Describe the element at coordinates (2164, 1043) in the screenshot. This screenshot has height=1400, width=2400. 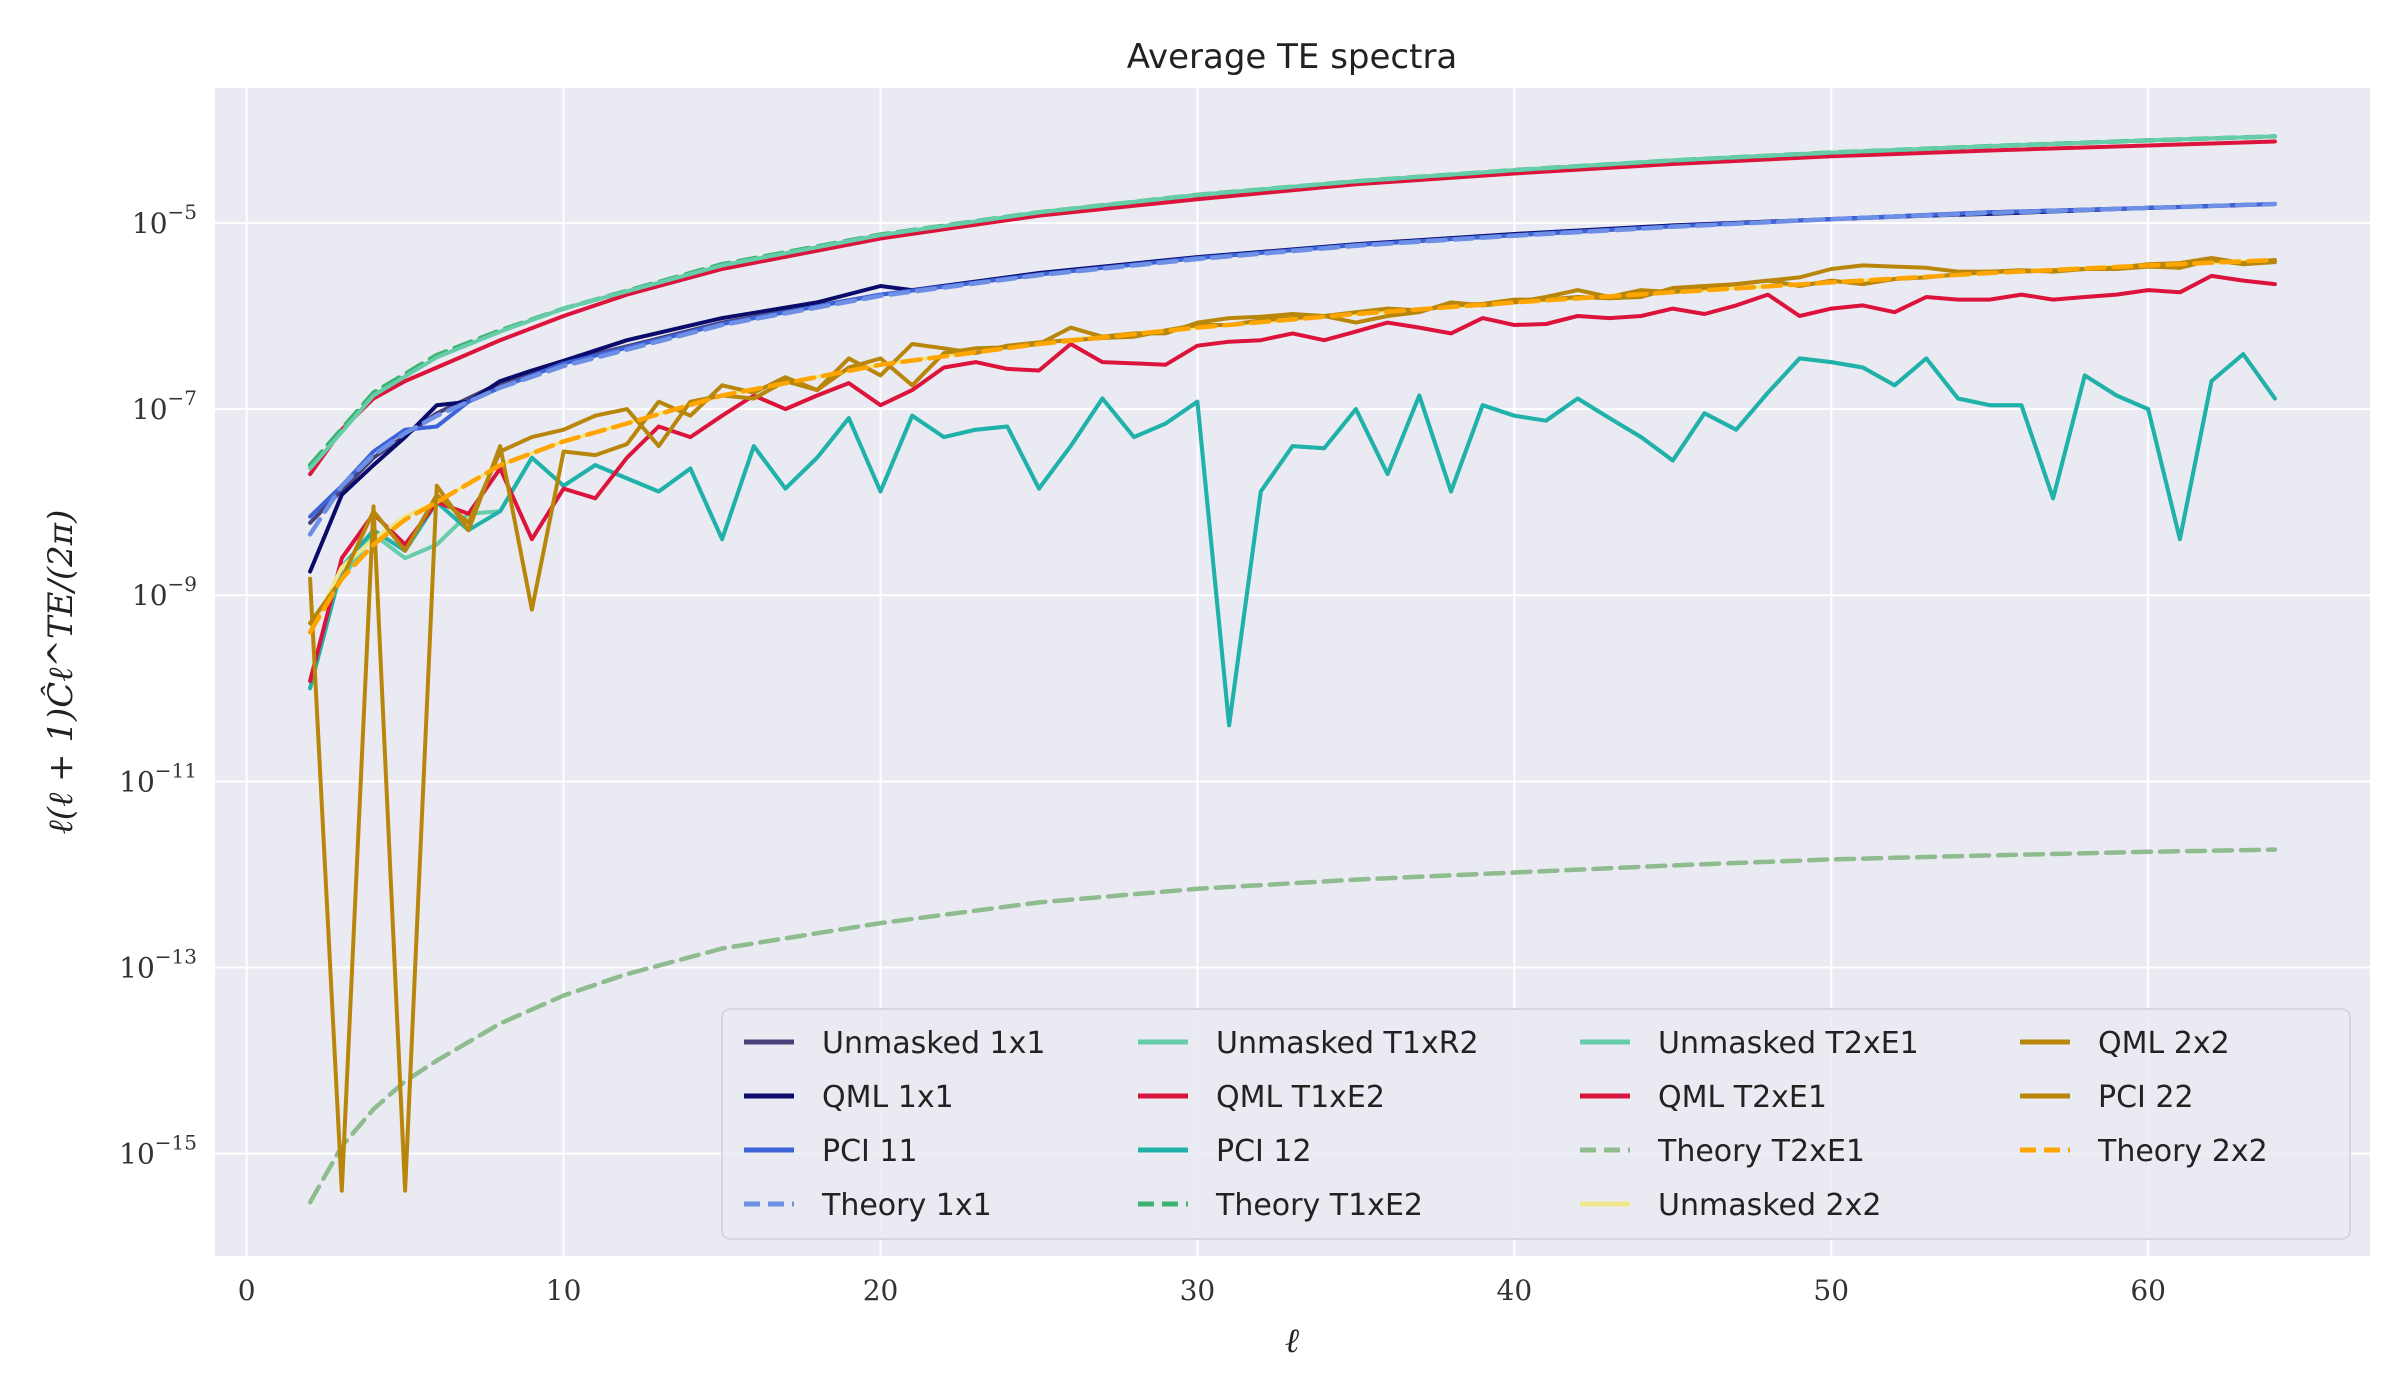
I see `legend-label: QML 2x2` at that location.